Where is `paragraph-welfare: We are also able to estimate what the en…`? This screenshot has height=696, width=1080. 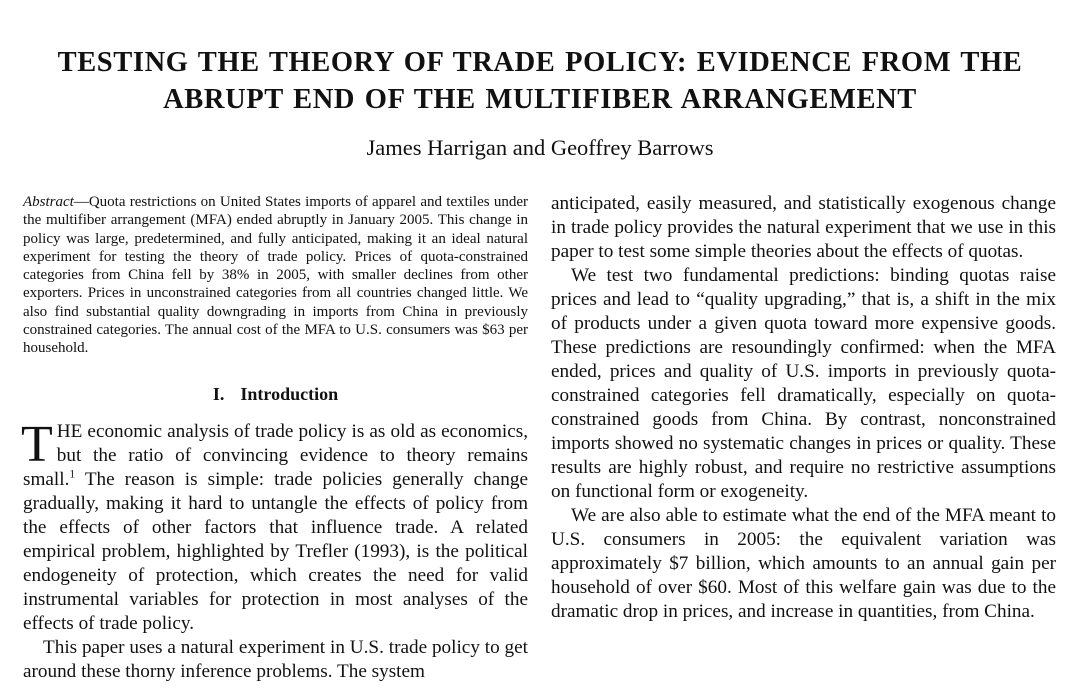
paragraph-welfare: We are also able to estimate what the en… is located at coordinates (803, 563).